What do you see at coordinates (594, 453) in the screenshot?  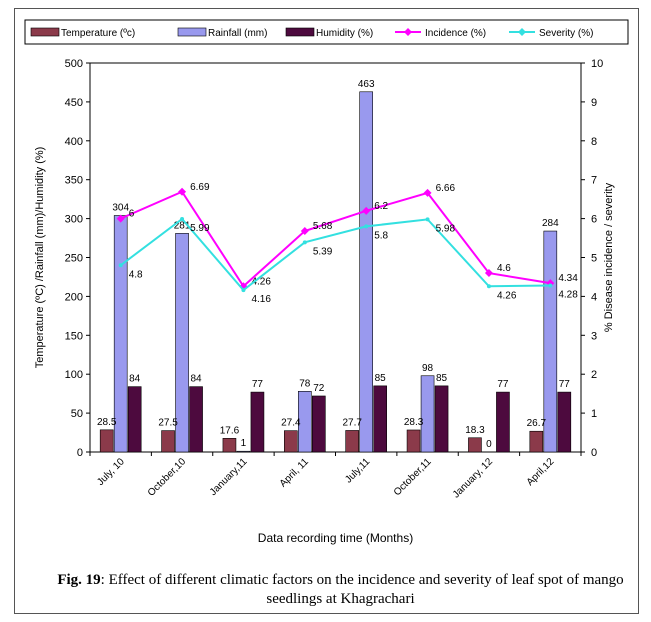 I see `y2-tick-label: 0` at bounding box center [594, 453].